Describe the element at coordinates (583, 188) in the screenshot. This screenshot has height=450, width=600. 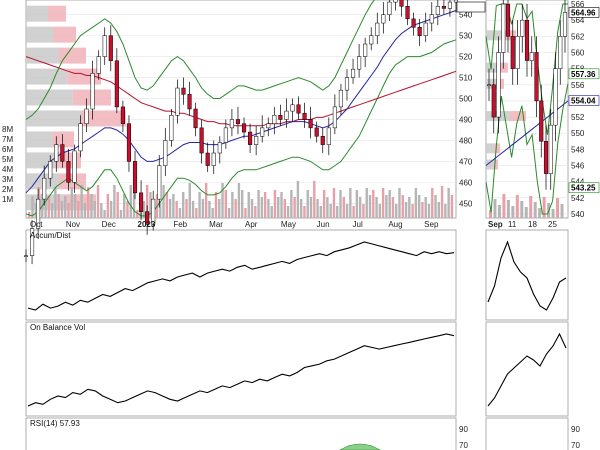
I see `side-last-price-label: 543.25` at that location.